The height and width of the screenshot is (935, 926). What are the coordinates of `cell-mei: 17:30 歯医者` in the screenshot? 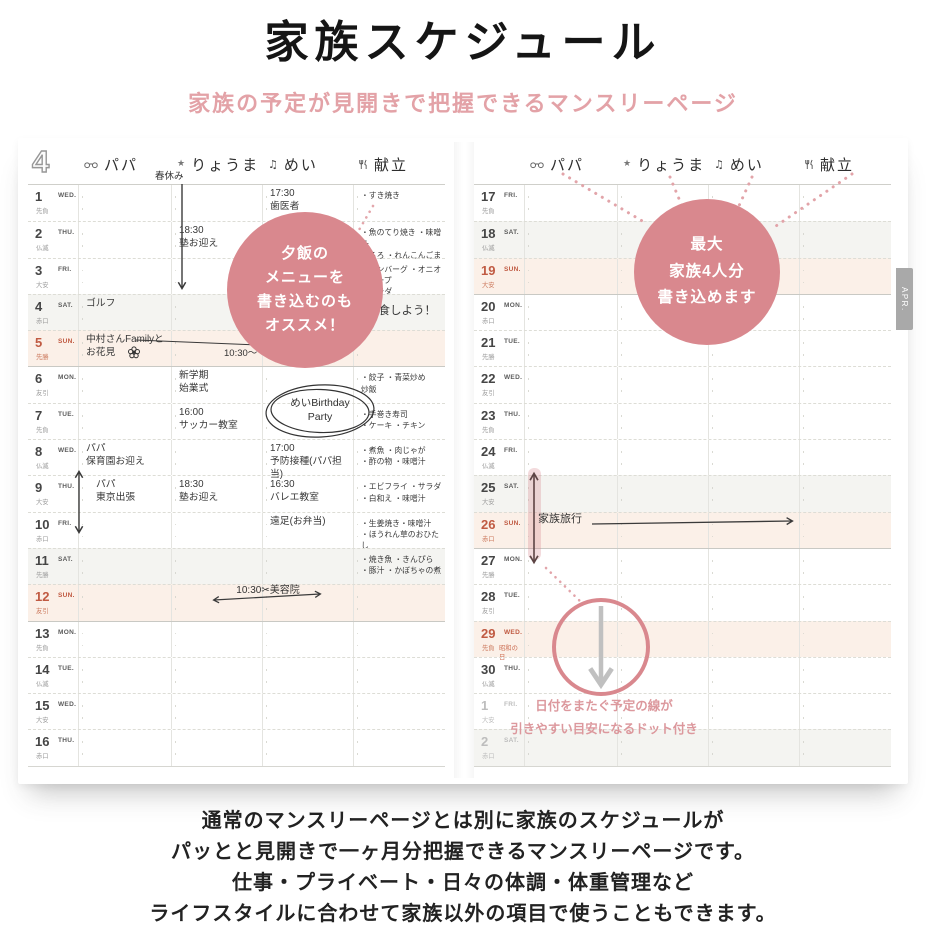 It's located at (307, 203).